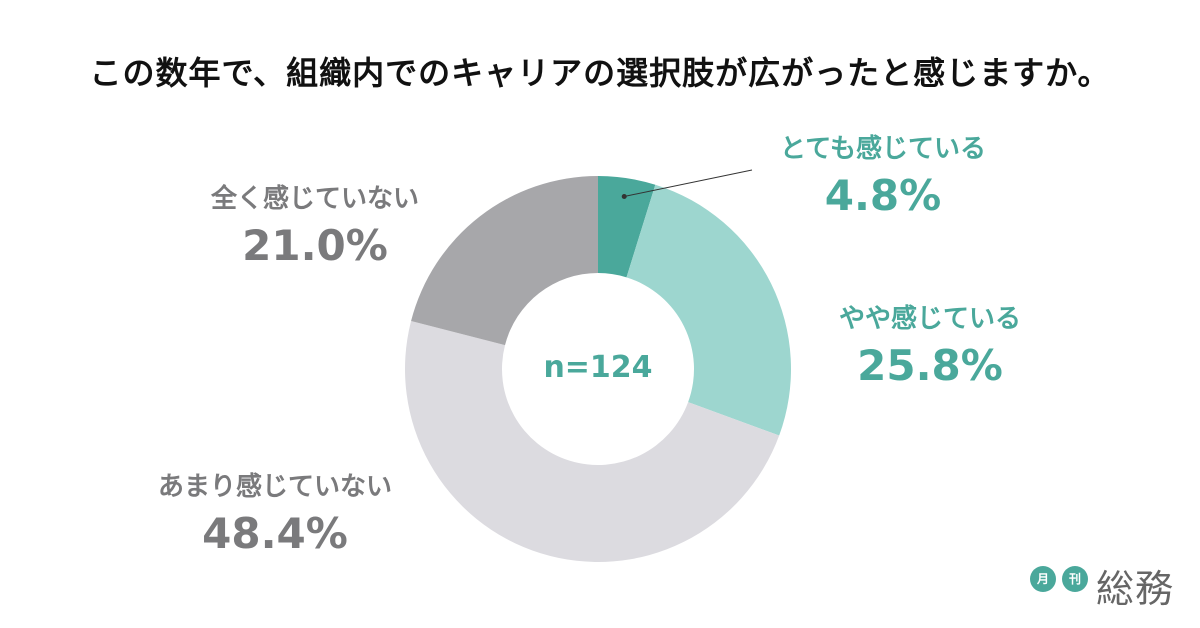 The width and height of the screenshot is (1200, 628). What do you see at coordinates (883, 149) in the screenshot?
I see `label-very-much-category: とても感じている` at bounding box center [883, 149].